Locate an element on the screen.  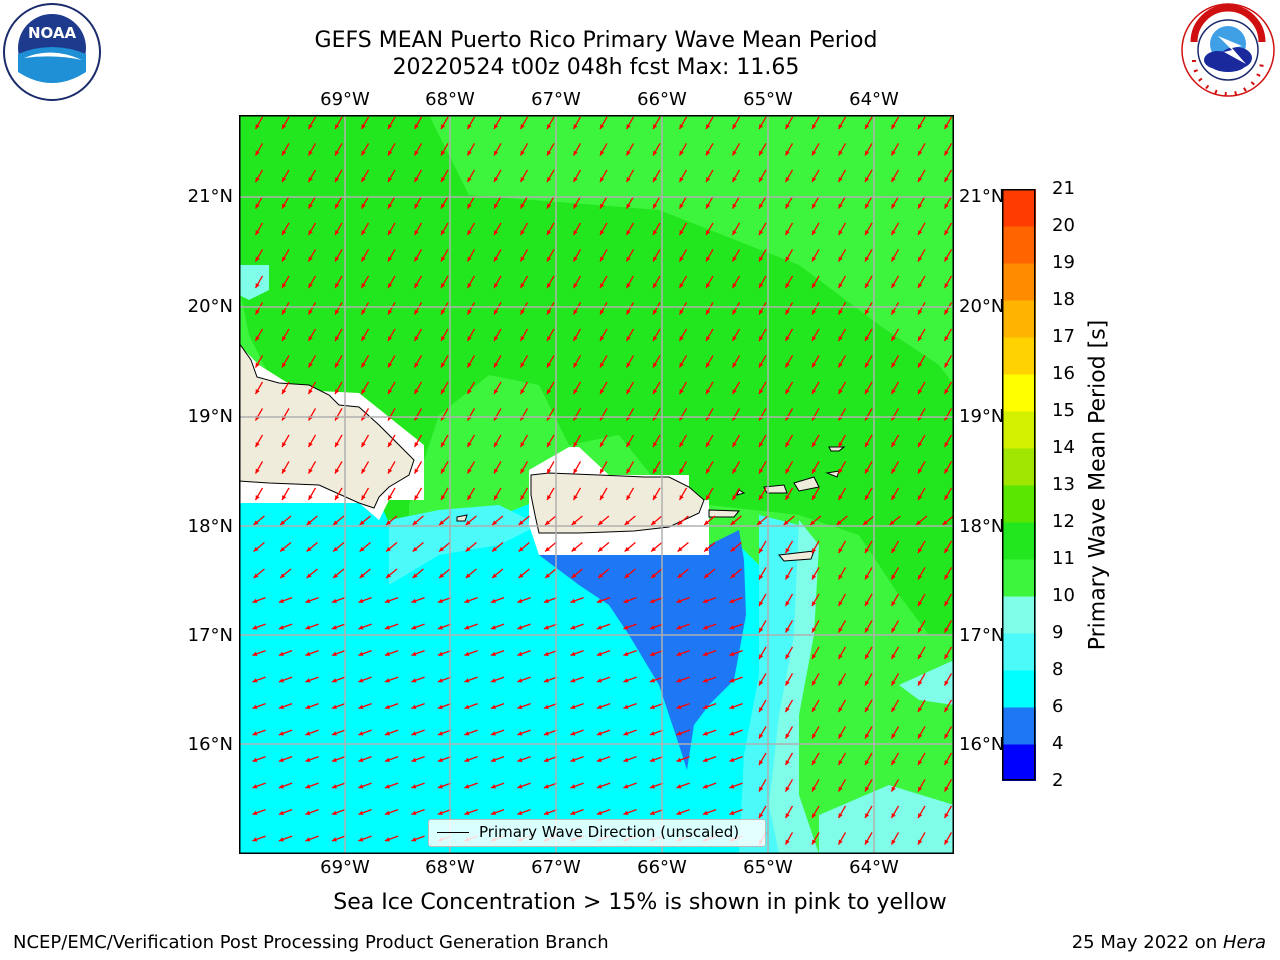
noaa-logo: NOAA is located at coordinates (52, 52).